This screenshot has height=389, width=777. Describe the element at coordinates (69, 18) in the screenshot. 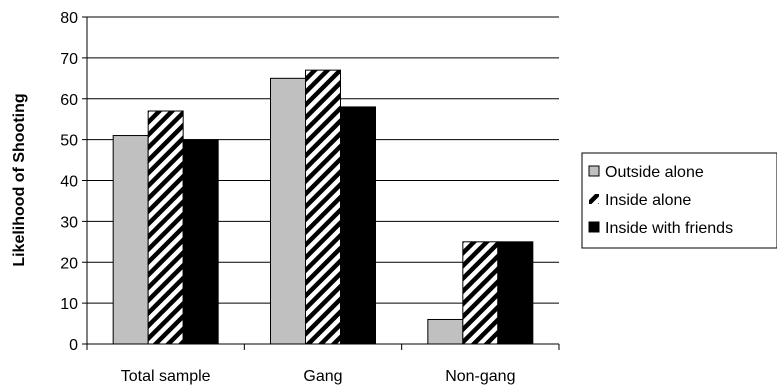

I see `y-tick-label: 80` at that location.